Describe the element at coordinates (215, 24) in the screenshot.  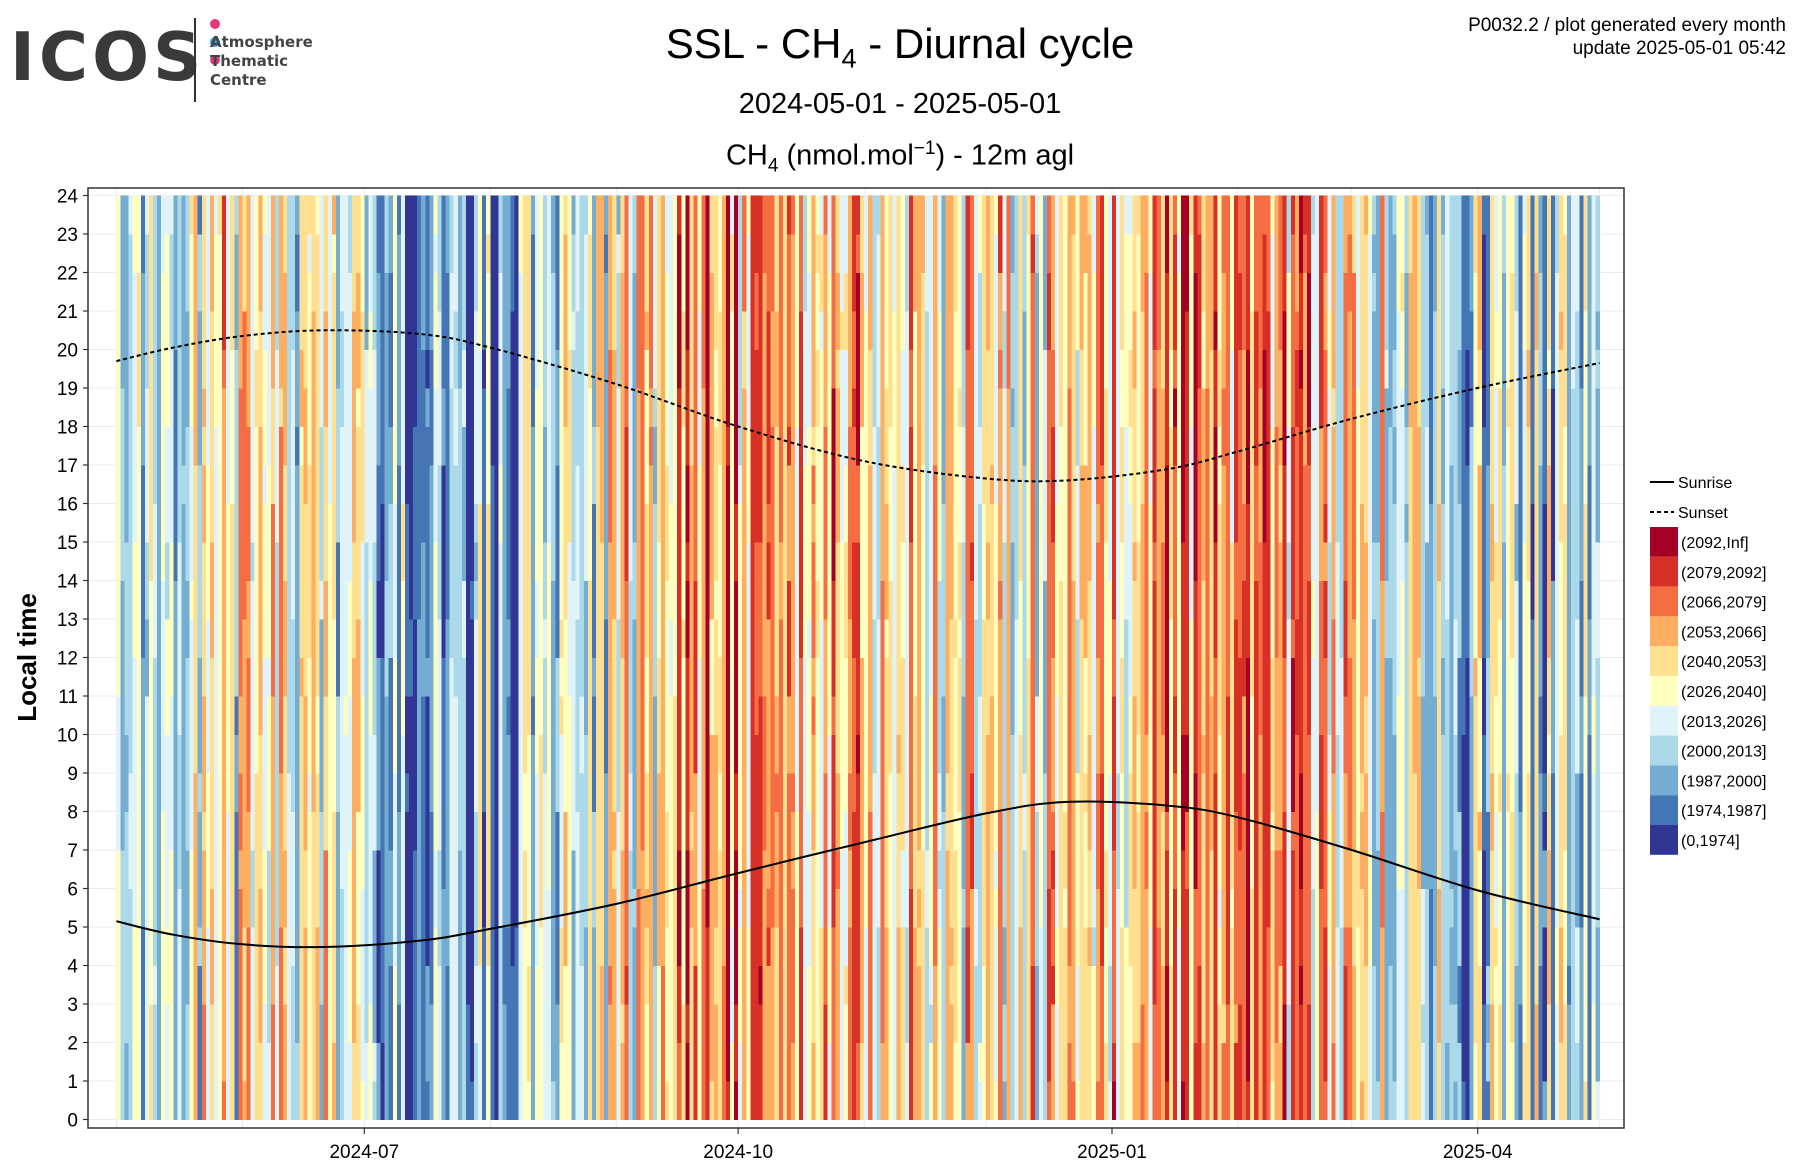
I see `logo-dot-pink` at that location.